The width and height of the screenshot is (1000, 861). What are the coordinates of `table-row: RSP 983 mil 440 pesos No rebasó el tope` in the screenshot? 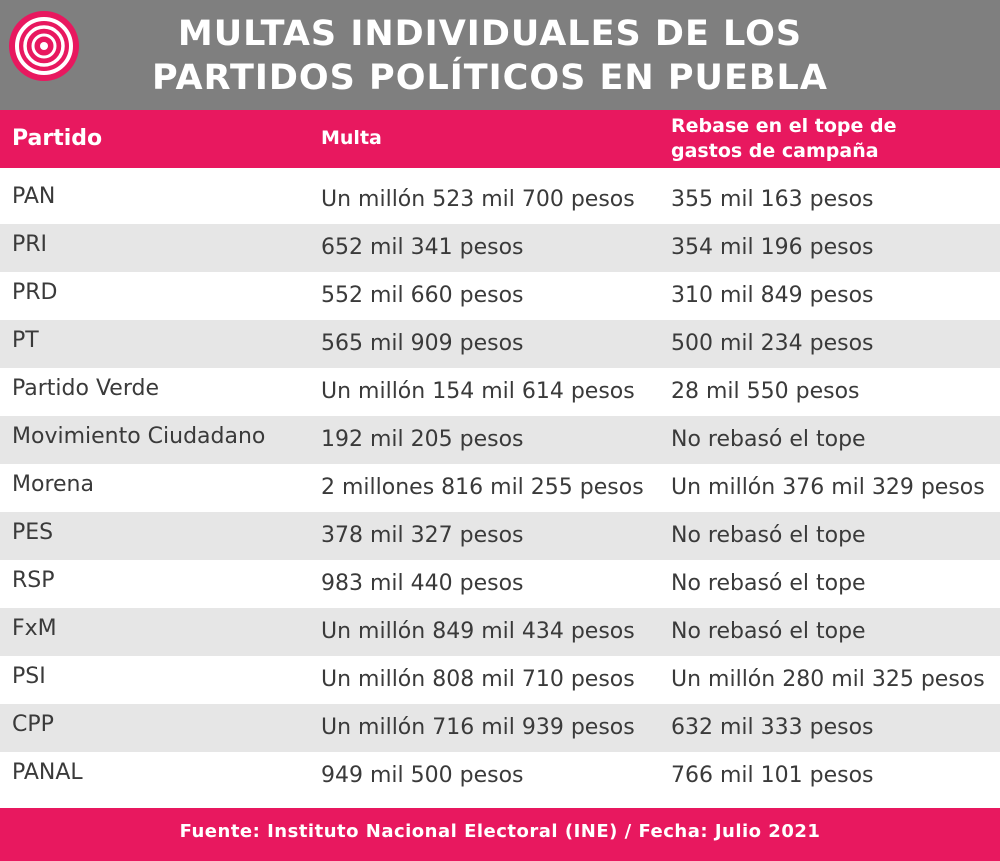 It's located at (500, 584).